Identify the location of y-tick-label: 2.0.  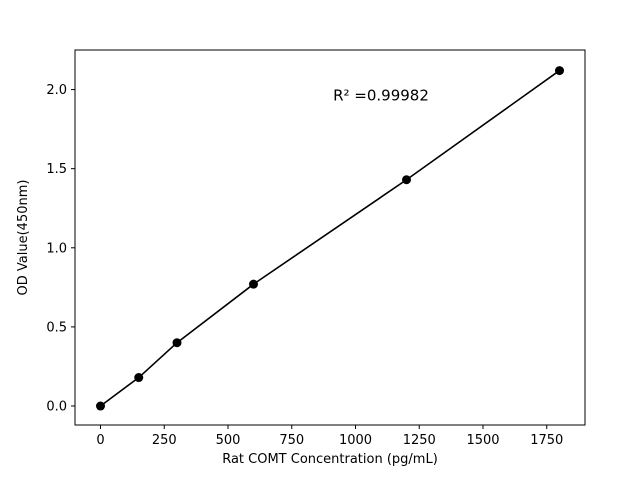
(56, 90).